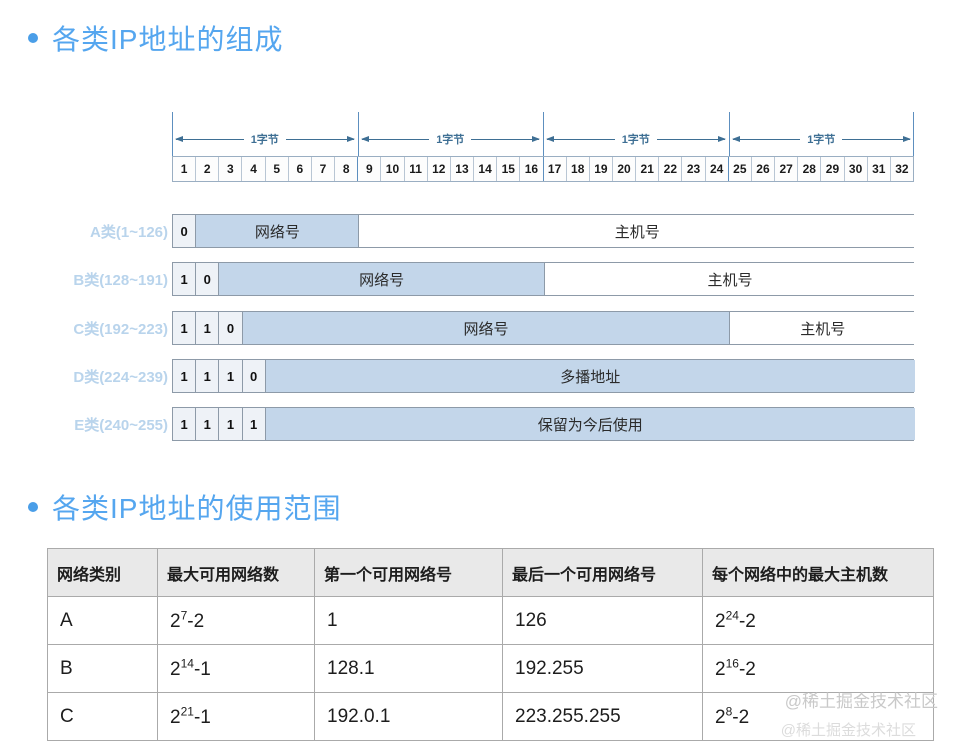 This screenshot has width=956, height=742. I want to click on byte-group-3: 1字节, so click(636, 134).